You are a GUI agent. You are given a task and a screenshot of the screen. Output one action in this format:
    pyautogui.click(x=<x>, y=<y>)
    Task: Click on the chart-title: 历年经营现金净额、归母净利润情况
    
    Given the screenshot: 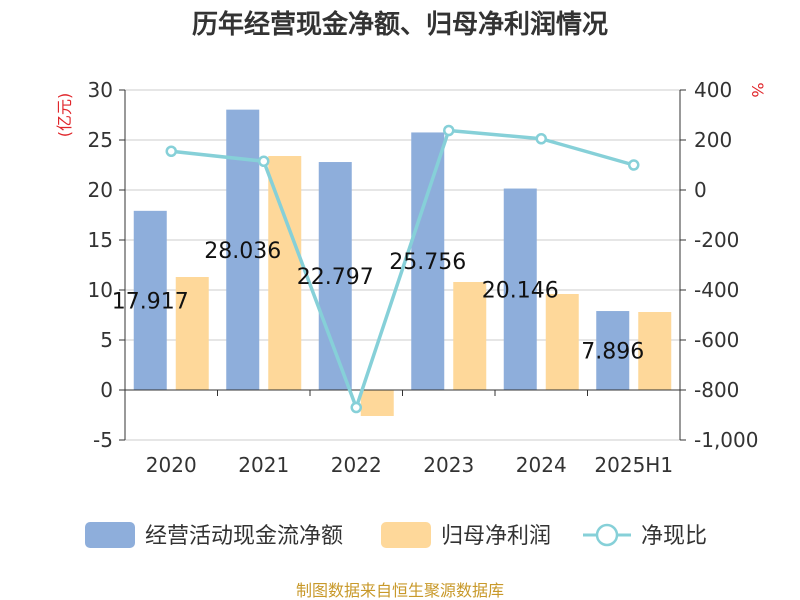 What is the action you would take?
    pyautogui.click(x=400, y=24)
    